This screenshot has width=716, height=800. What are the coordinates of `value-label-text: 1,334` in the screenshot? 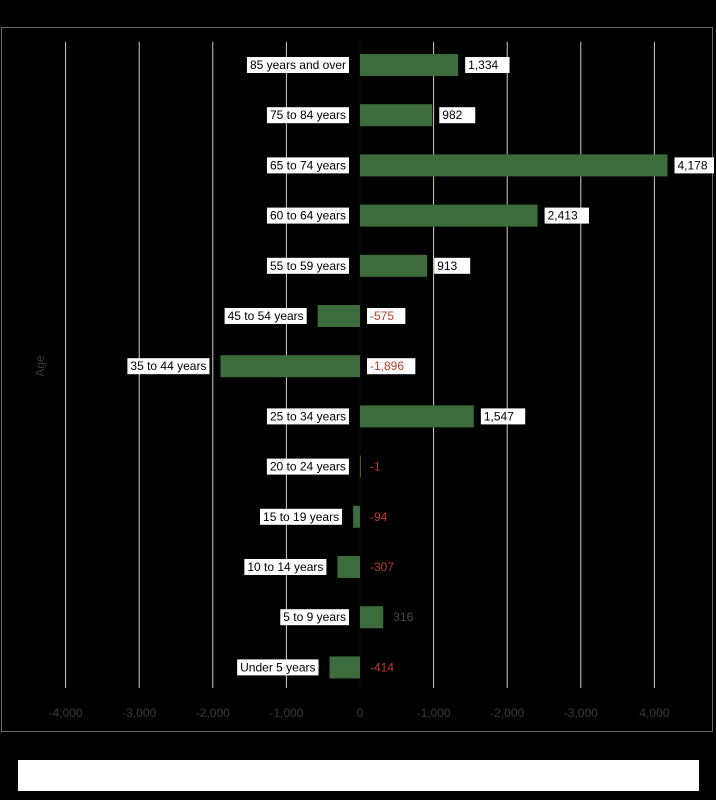 It's located at (483, 65).